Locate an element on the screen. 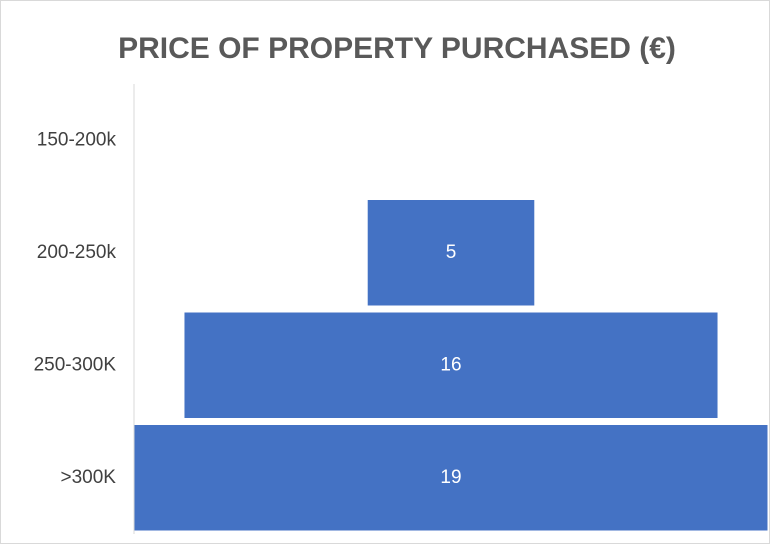 This screenshot has height=544, width=770. data-label: 5 is located at coordinates (451, 252).